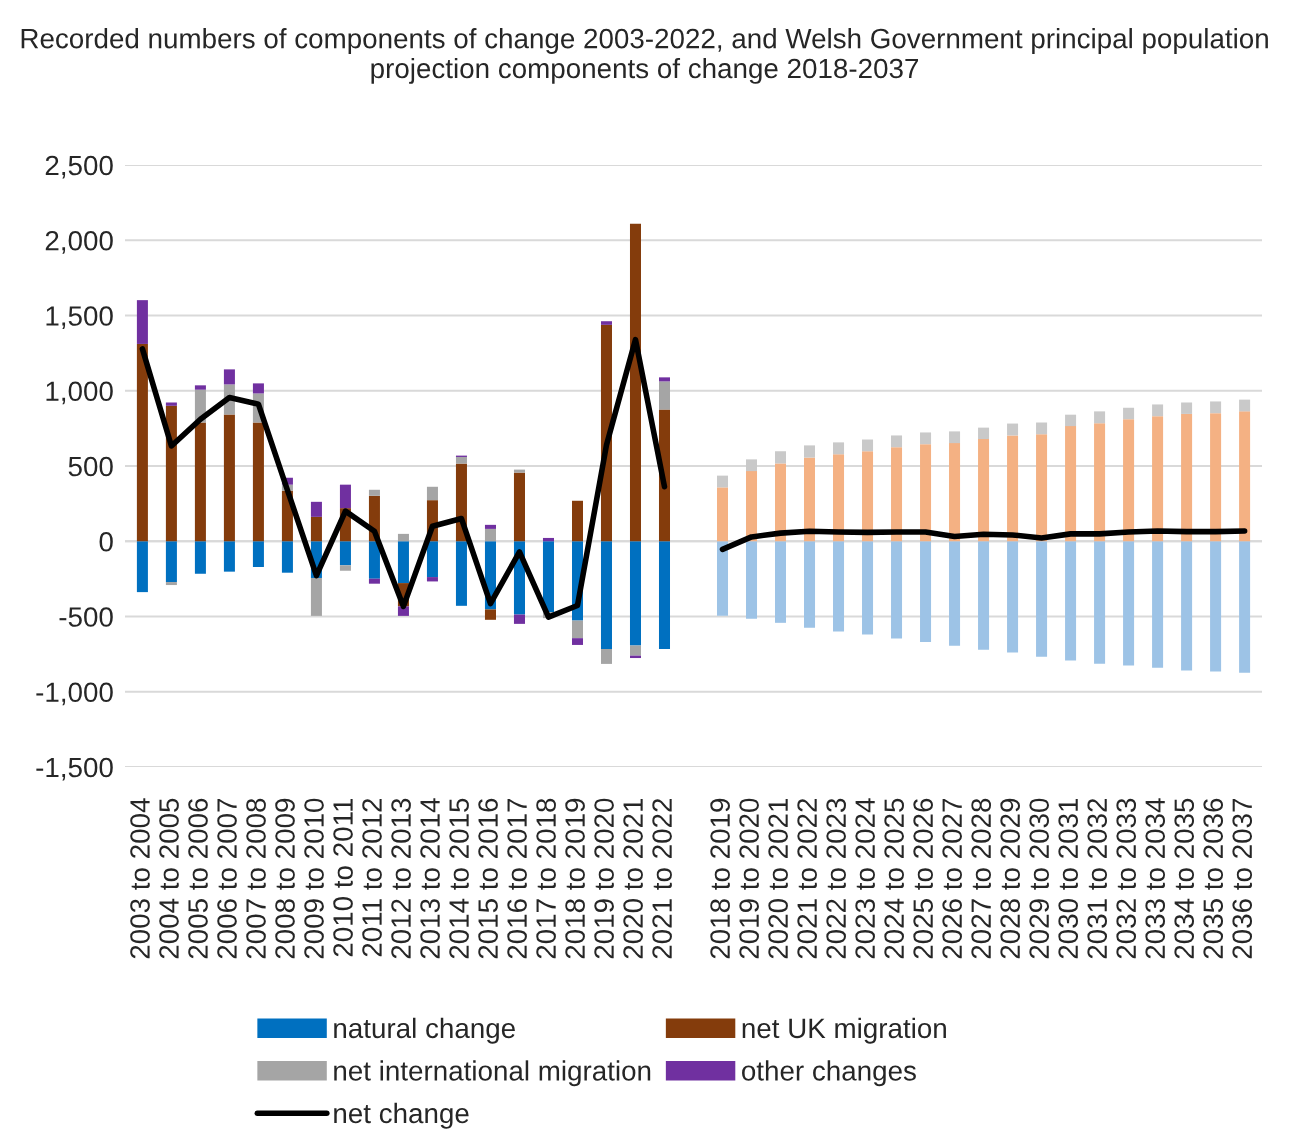  Describe the element at coordinates (424, 1030) in the screenshot. I see `legend-label: natural change` at that location.